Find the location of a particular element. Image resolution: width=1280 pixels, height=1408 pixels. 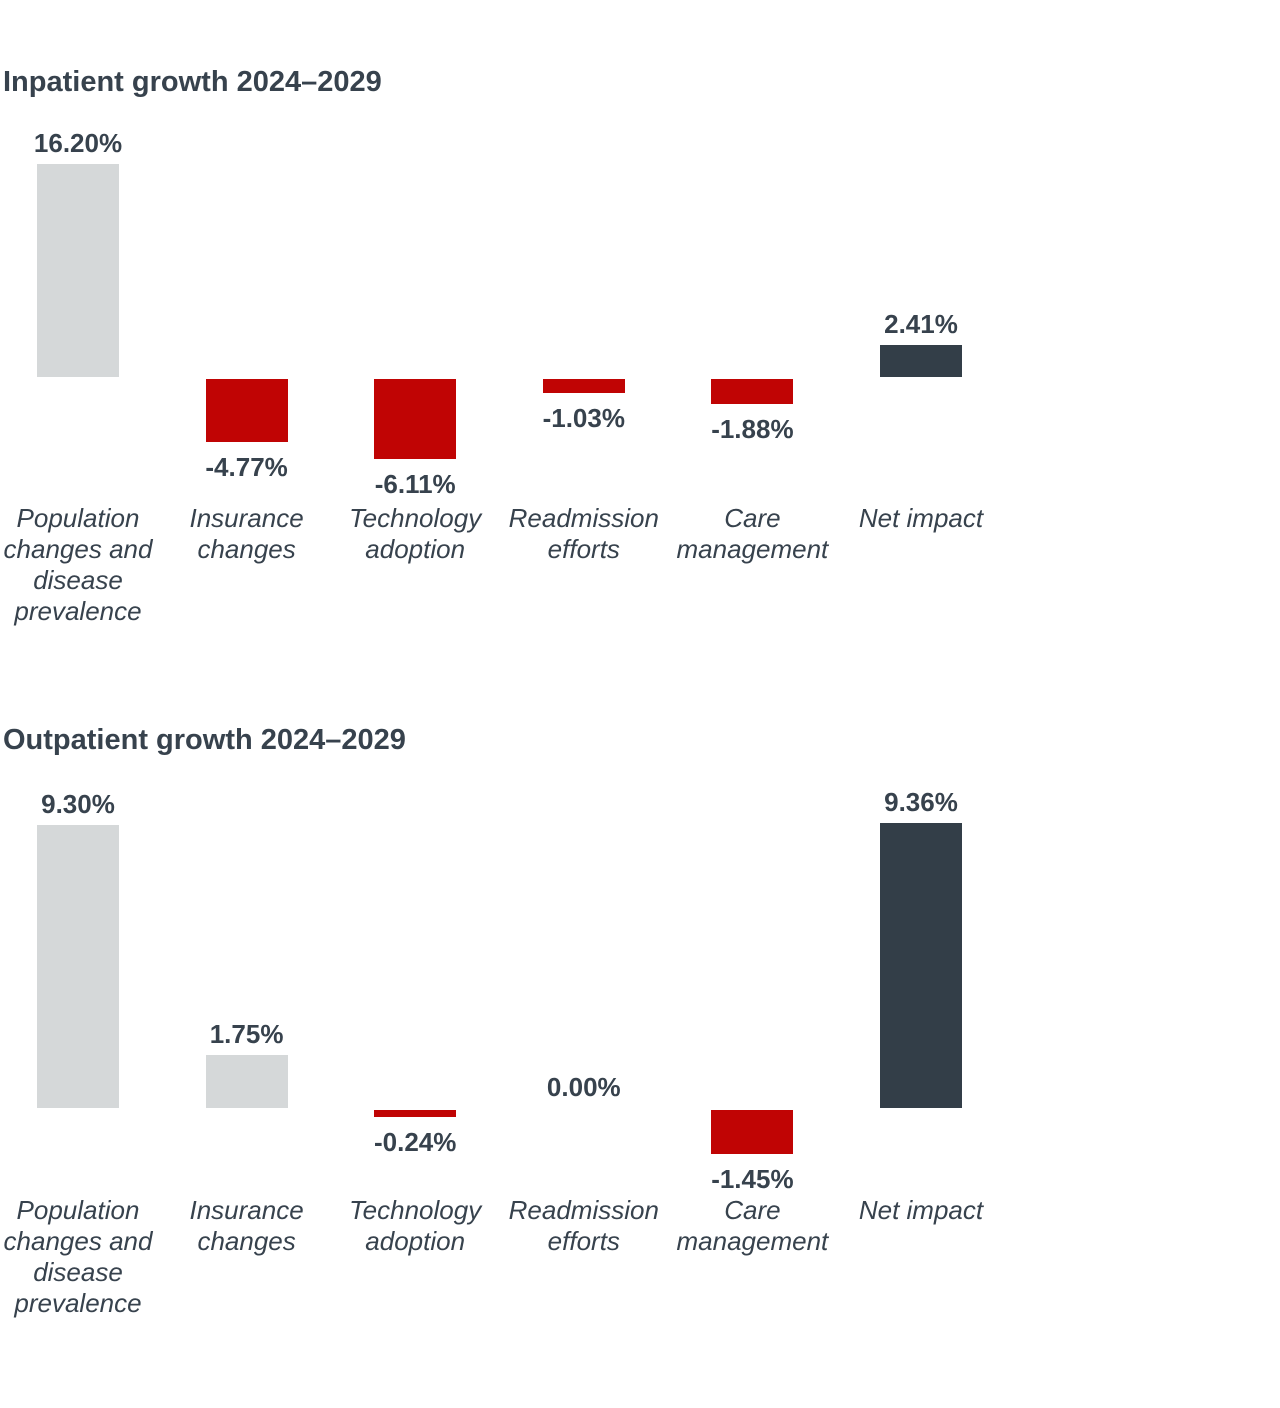

technology-adoption-value-label: -0.24% is located at coordinates (415, 1142).